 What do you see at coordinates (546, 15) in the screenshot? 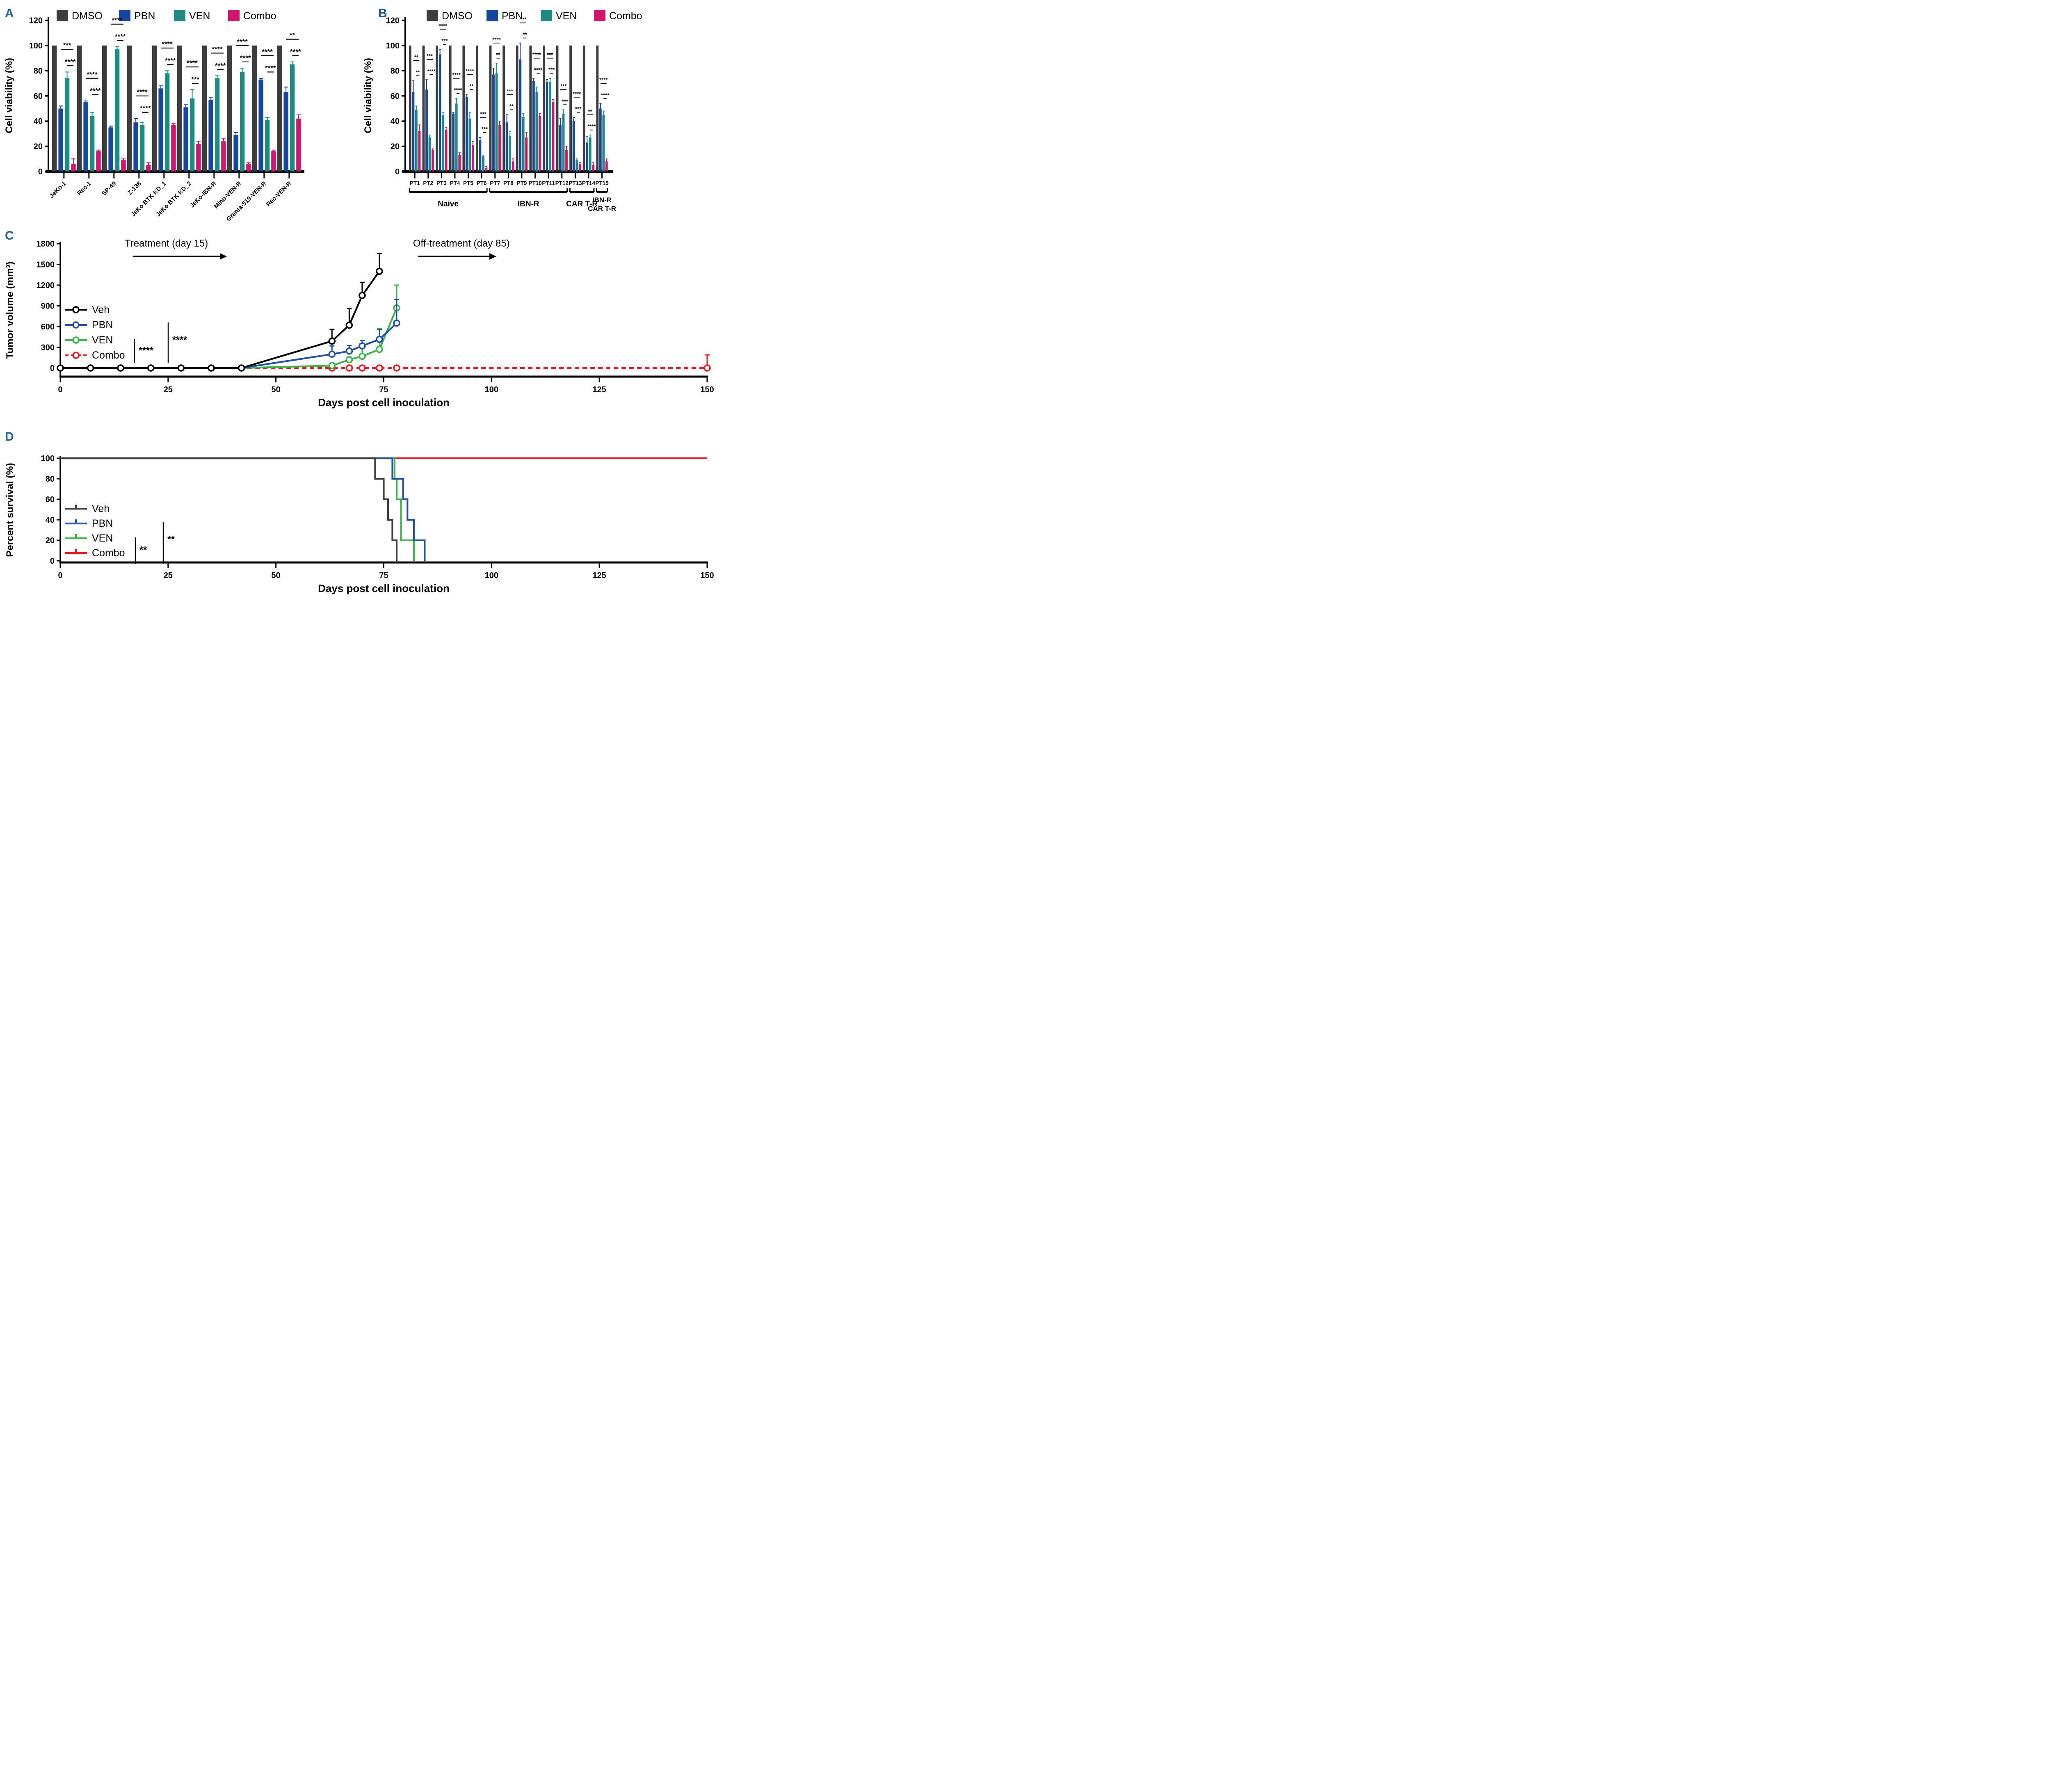
I see `legend-swatch-ven` at bounding box center [546, 15].